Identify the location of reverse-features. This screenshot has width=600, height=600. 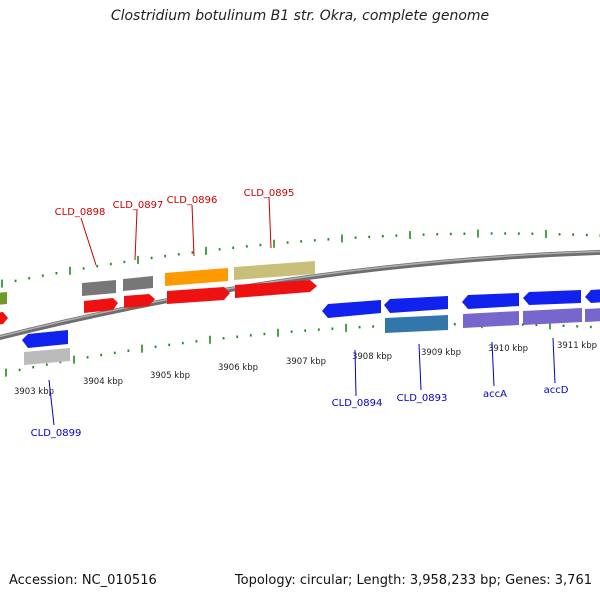
(311, 327).